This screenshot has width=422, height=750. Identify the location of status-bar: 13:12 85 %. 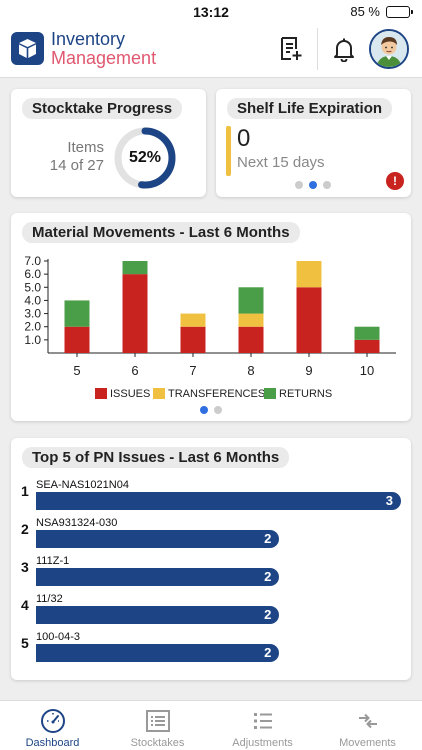
(211, 12).